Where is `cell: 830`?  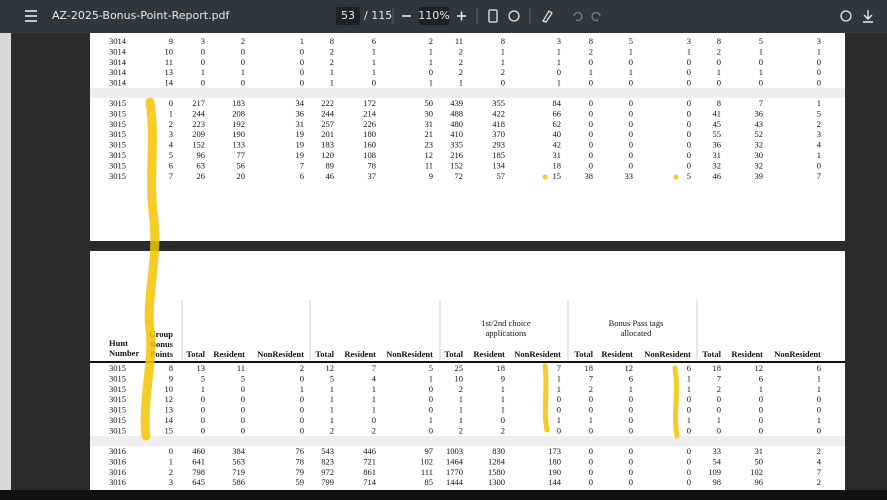 cell: 830 is located at coordinates (498, 451).